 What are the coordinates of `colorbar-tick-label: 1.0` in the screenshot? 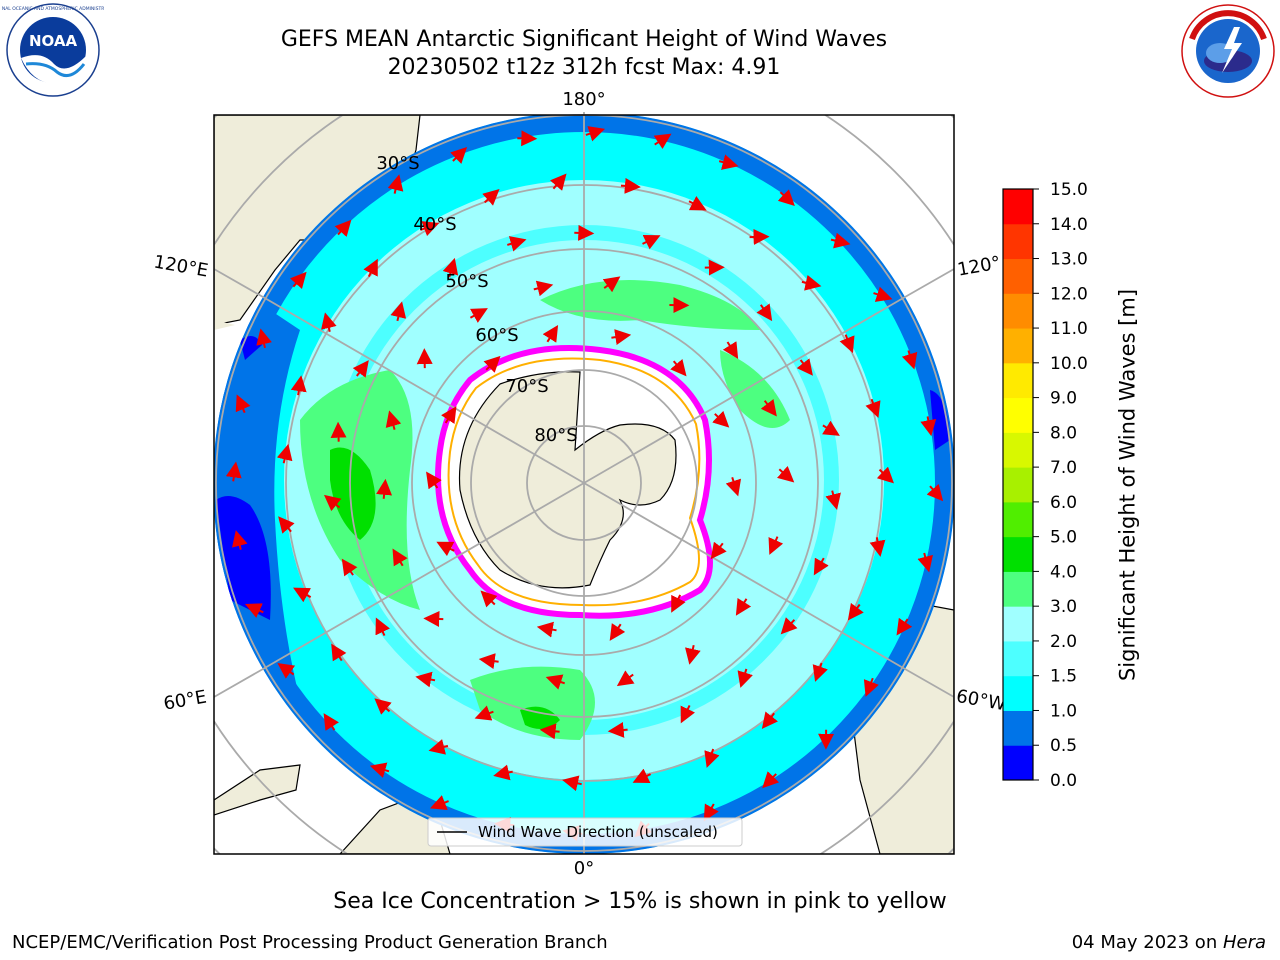 It's located at (1063, 711).